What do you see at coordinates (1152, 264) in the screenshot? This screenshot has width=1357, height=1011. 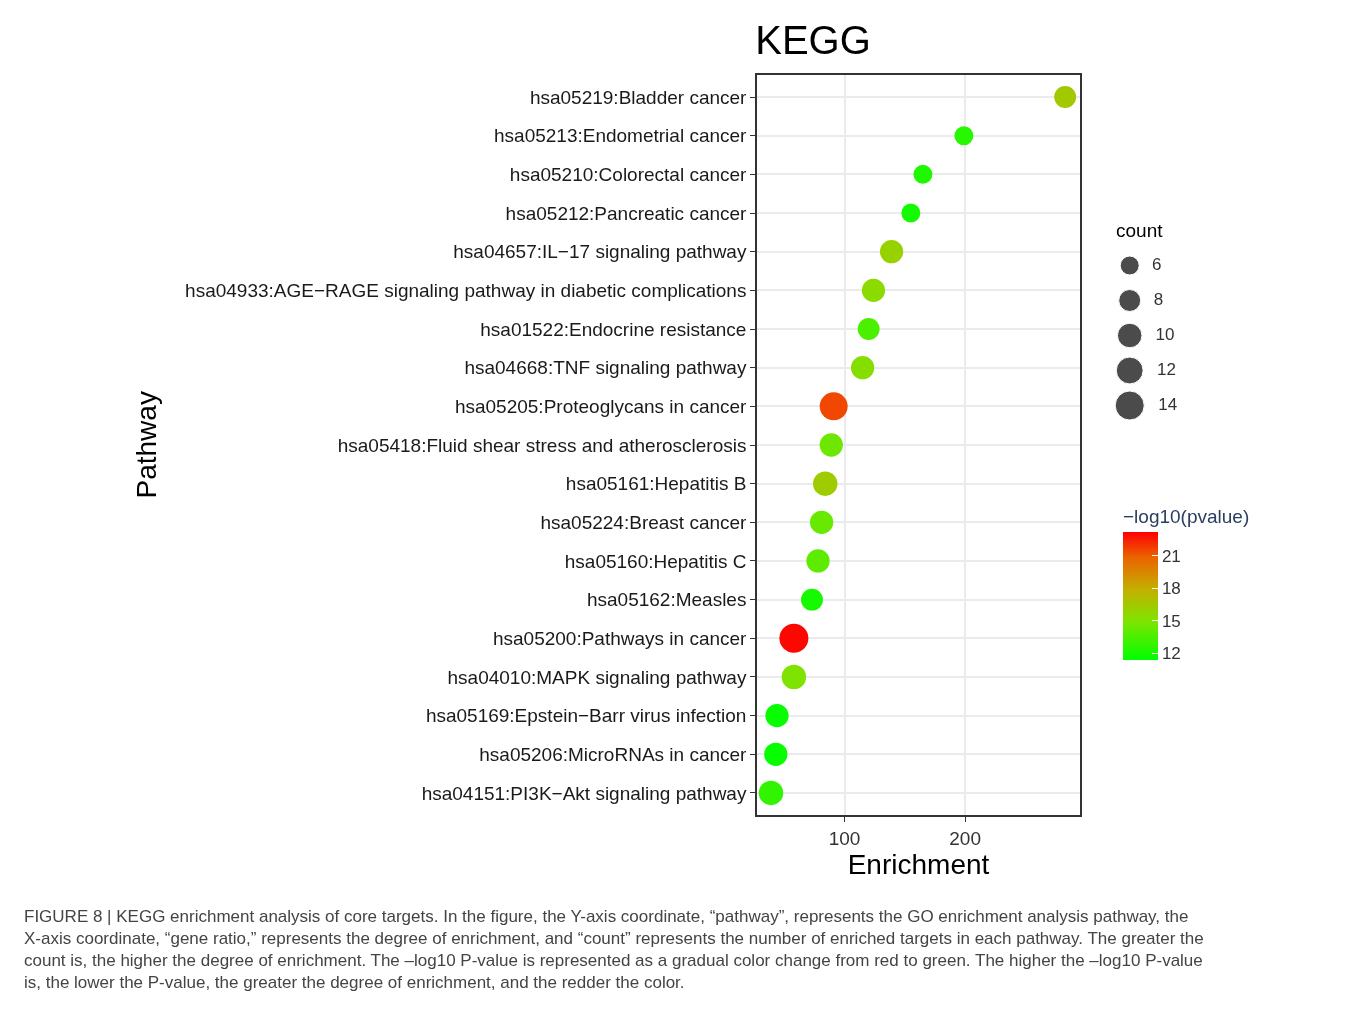 I see `legend-label: 6` at bounding box center [1152, 264].